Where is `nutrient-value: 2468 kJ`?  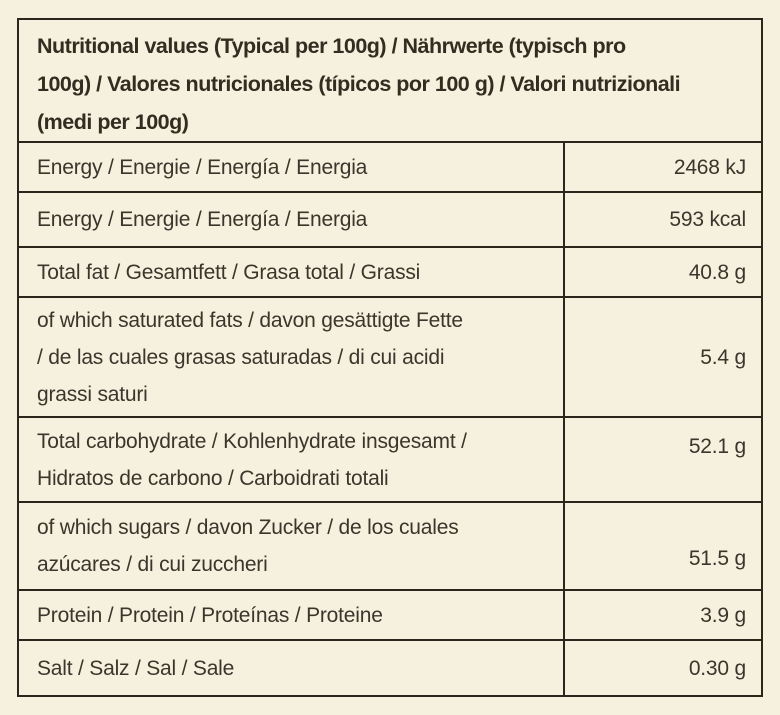
nutrient-value: 2468 kJ is located at coordinates (662, 167).